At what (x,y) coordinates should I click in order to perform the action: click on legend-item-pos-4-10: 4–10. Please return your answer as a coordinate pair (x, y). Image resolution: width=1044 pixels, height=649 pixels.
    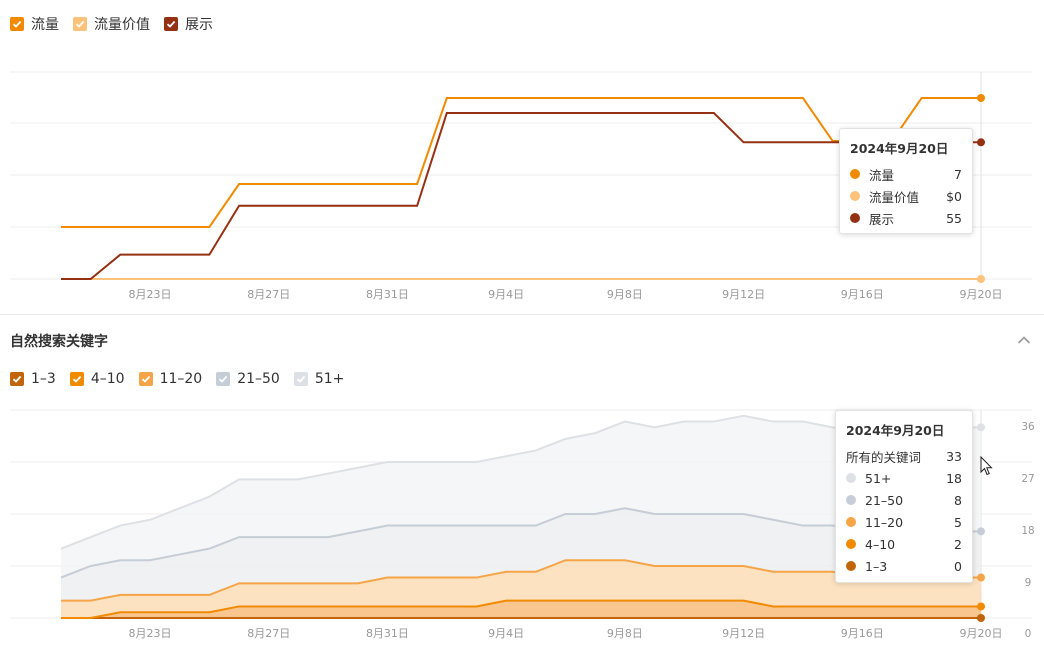
    Looking at the image, I should click on (97, 379).